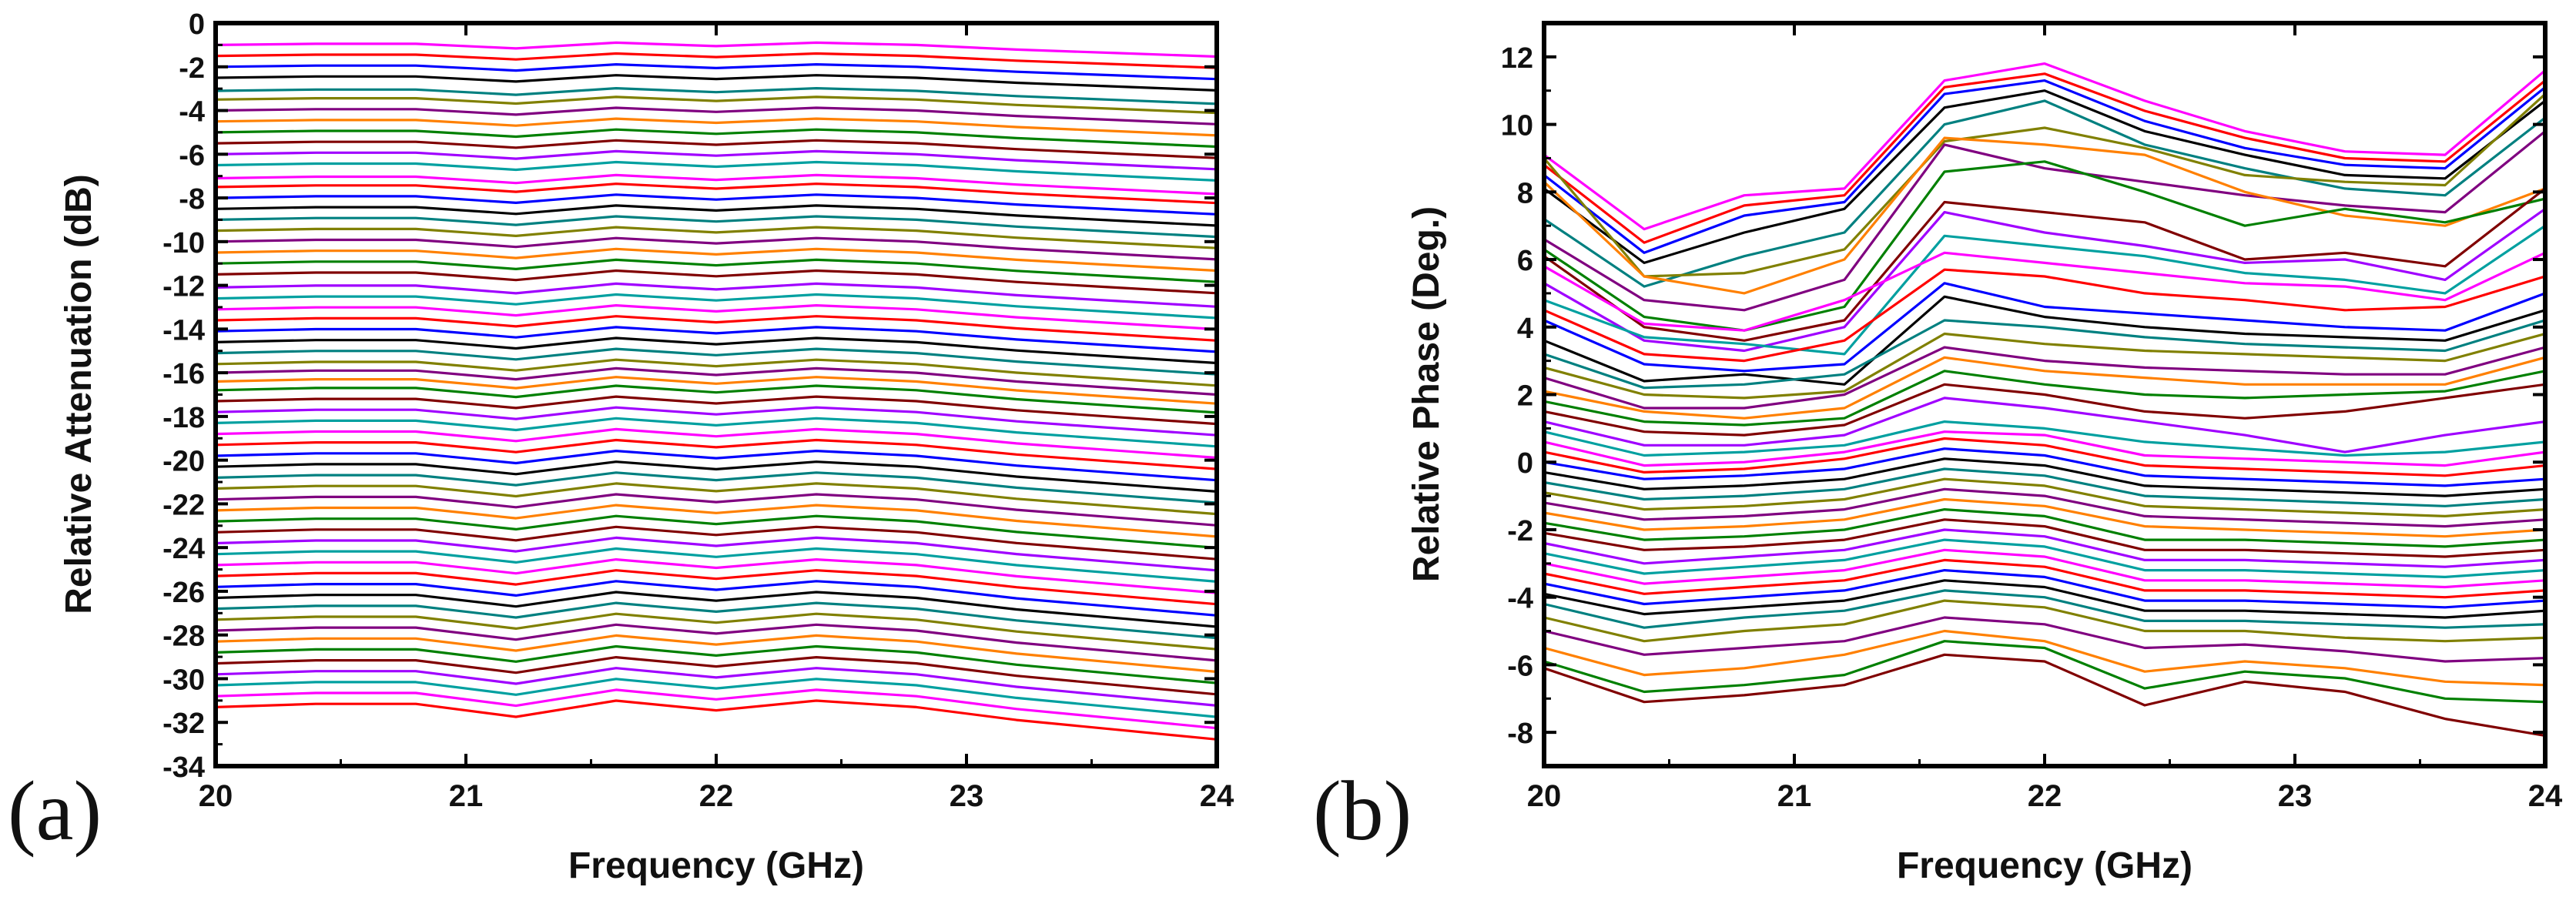  Describe the element at coordinates (2545, 796) in the screenshot. I see `panel-b-x-tick-label: 24` at that location.